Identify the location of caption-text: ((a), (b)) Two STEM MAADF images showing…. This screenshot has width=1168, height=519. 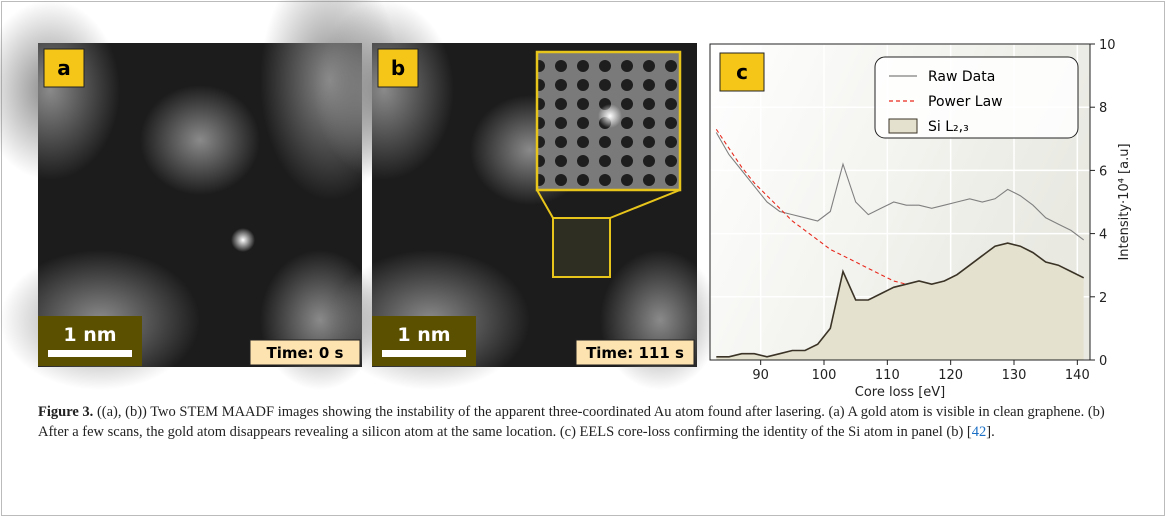
(571, 422).